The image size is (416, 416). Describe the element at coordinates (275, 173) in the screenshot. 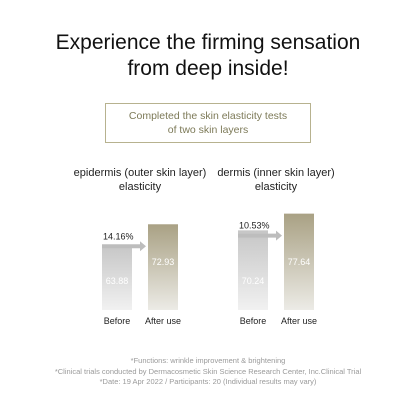

I see `chart-title-line: dermis (inner skin layer)` at that location.